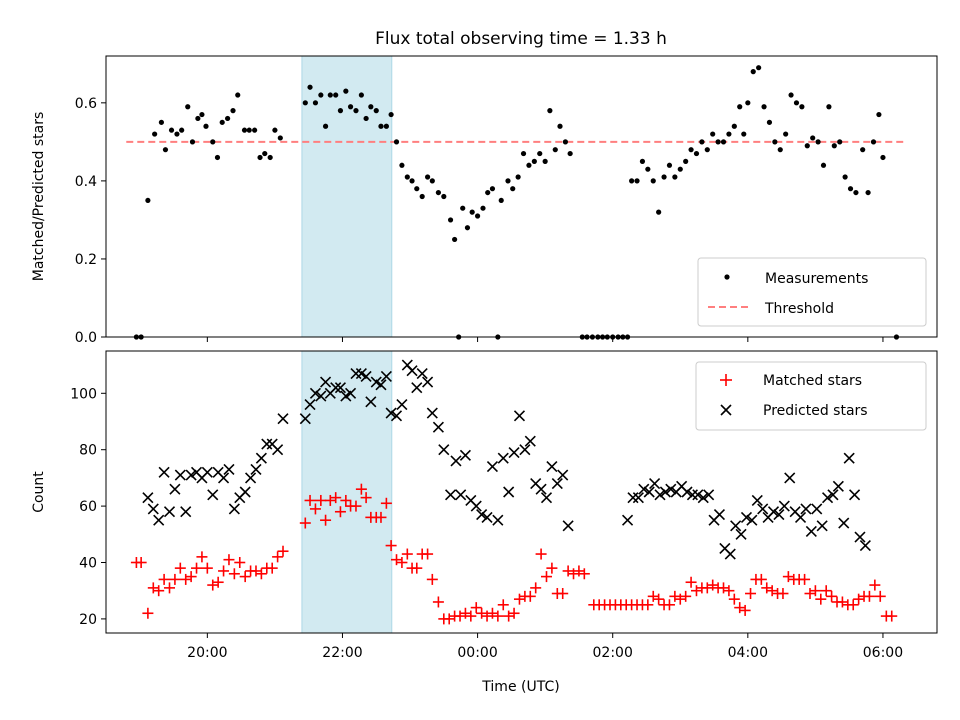 Image resolution: width=960 pixels, height=720 pixels. What do you see at coordinates (520, 687) in the screenshot?
I see `x-axis-label: Time (UTC)` at bounding box center [520, 687].